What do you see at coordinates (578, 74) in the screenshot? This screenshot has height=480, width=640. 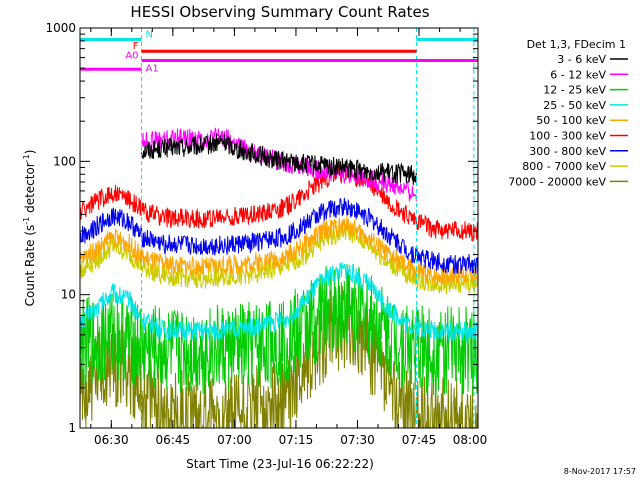 I see `legend-label-2: 6 - 12 keV` at bounding box center [578, 74].